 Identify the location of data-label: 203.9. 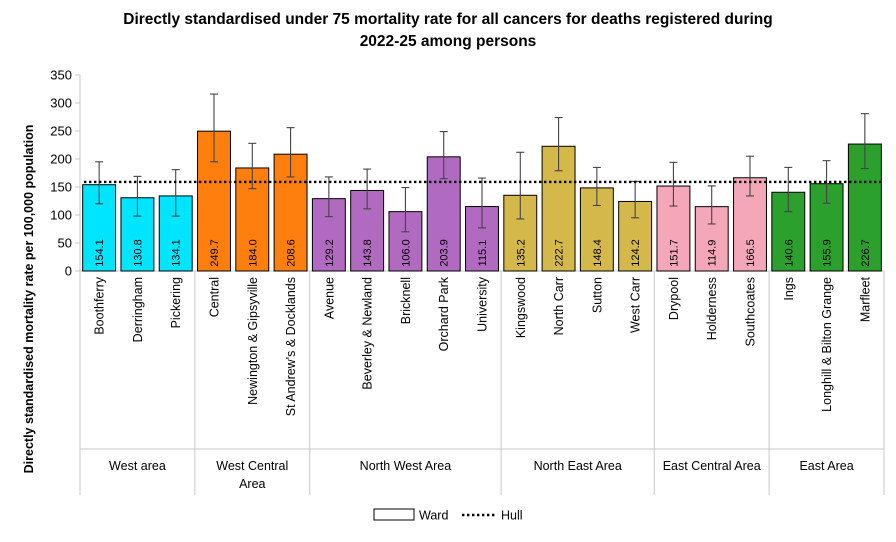
(445, 253).